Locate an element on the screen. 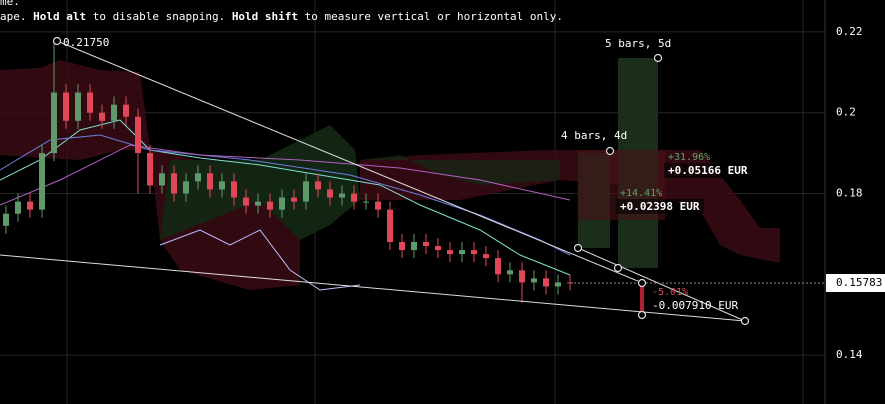  eur-label: +0.02398 EUR is located at coordinates (660, 206).